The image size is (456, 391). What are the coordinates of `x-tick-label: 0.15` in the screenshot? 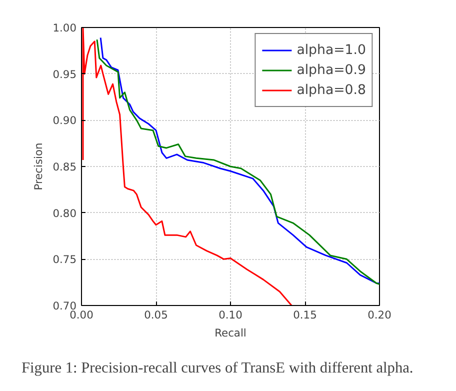 It's located at (305, 315).